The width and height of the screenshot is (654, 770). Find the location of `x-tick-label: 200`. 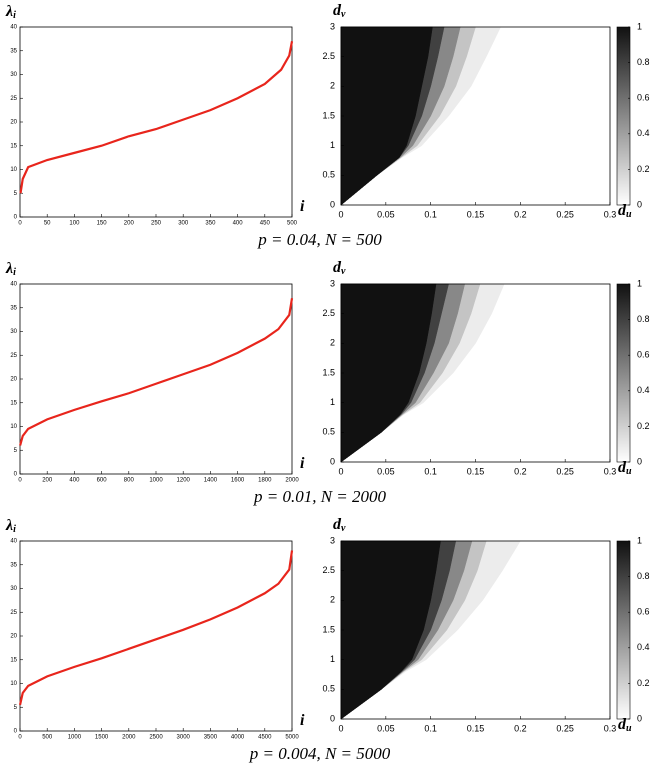

x-tick-label: 200 is located at coordinates (47, 481).